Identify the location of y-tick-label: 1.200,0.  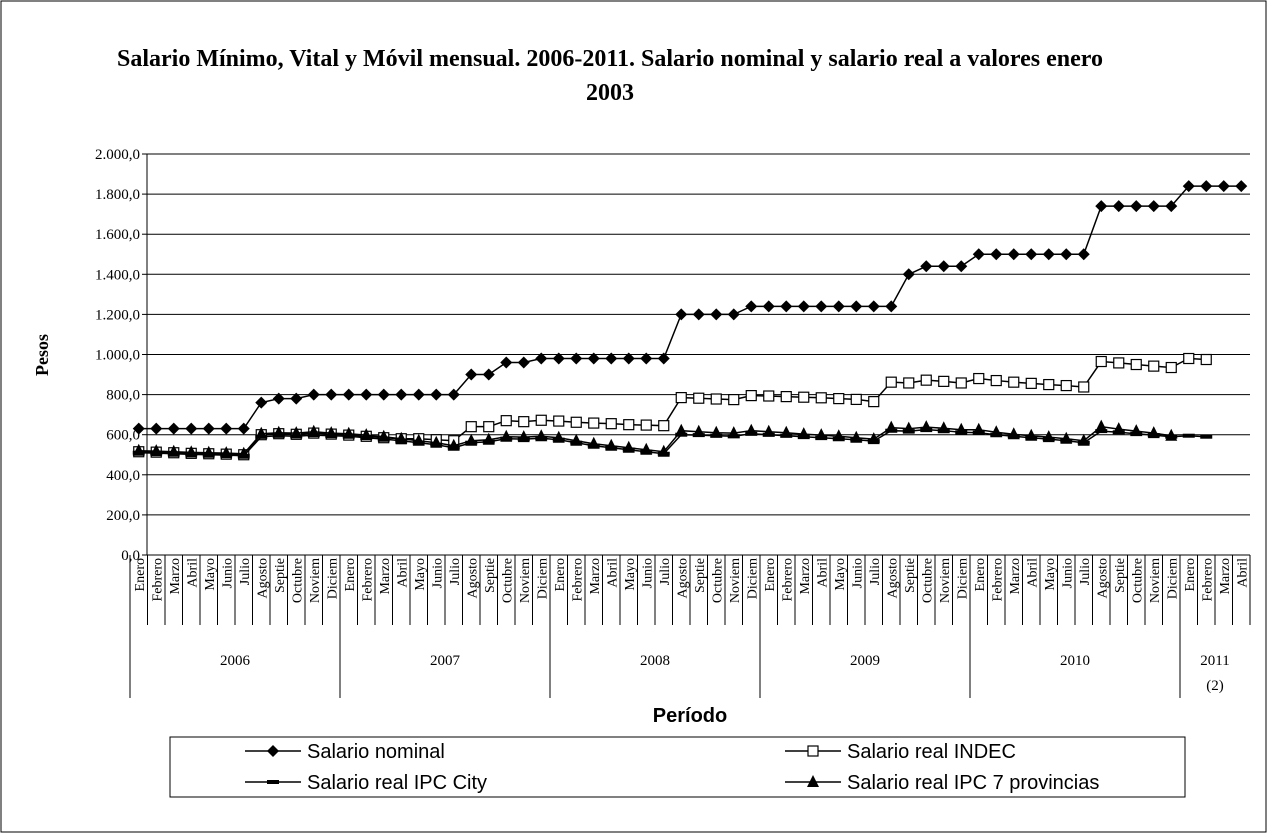
(117, 315).